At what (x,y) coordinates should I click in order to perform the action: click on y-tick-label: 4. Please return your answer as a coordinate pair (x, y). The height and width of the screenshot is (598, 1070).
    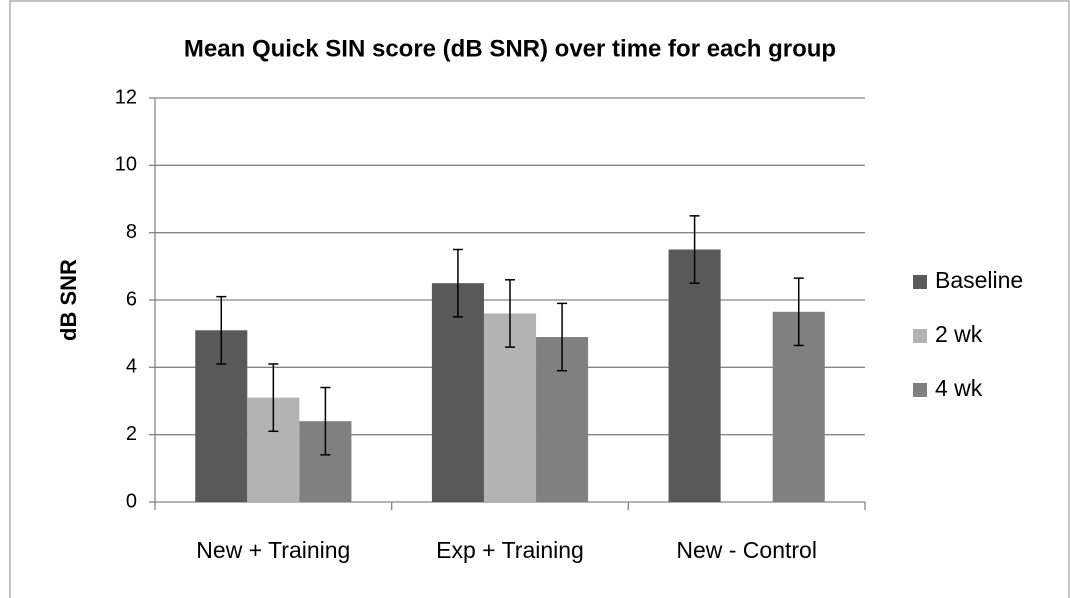
    Looking at the image, I should click on (131, 367).